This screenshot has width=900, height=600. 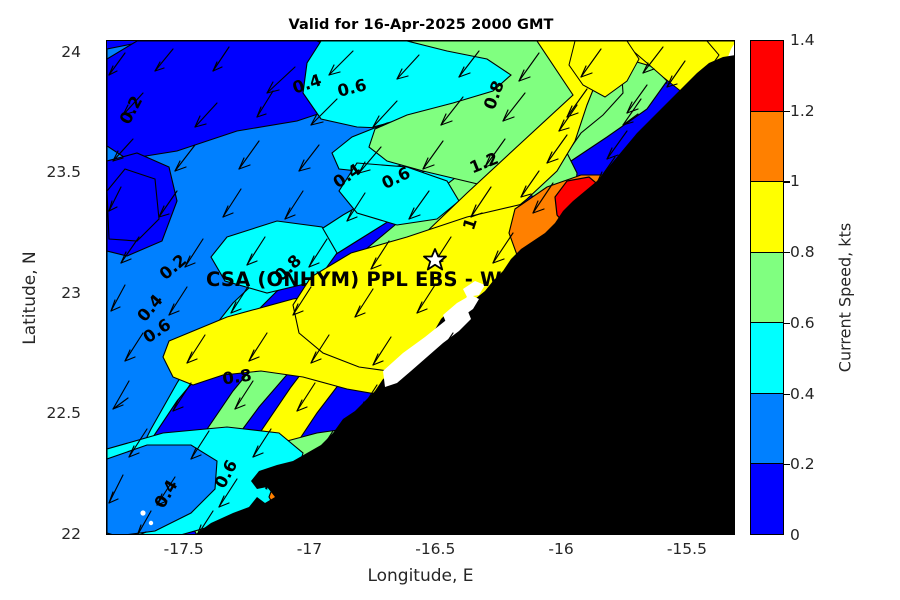 What do you see at coordinates (71, 51) in the screenshot?
I see `y-tick-label: 24` at bounding box center [71, 51].